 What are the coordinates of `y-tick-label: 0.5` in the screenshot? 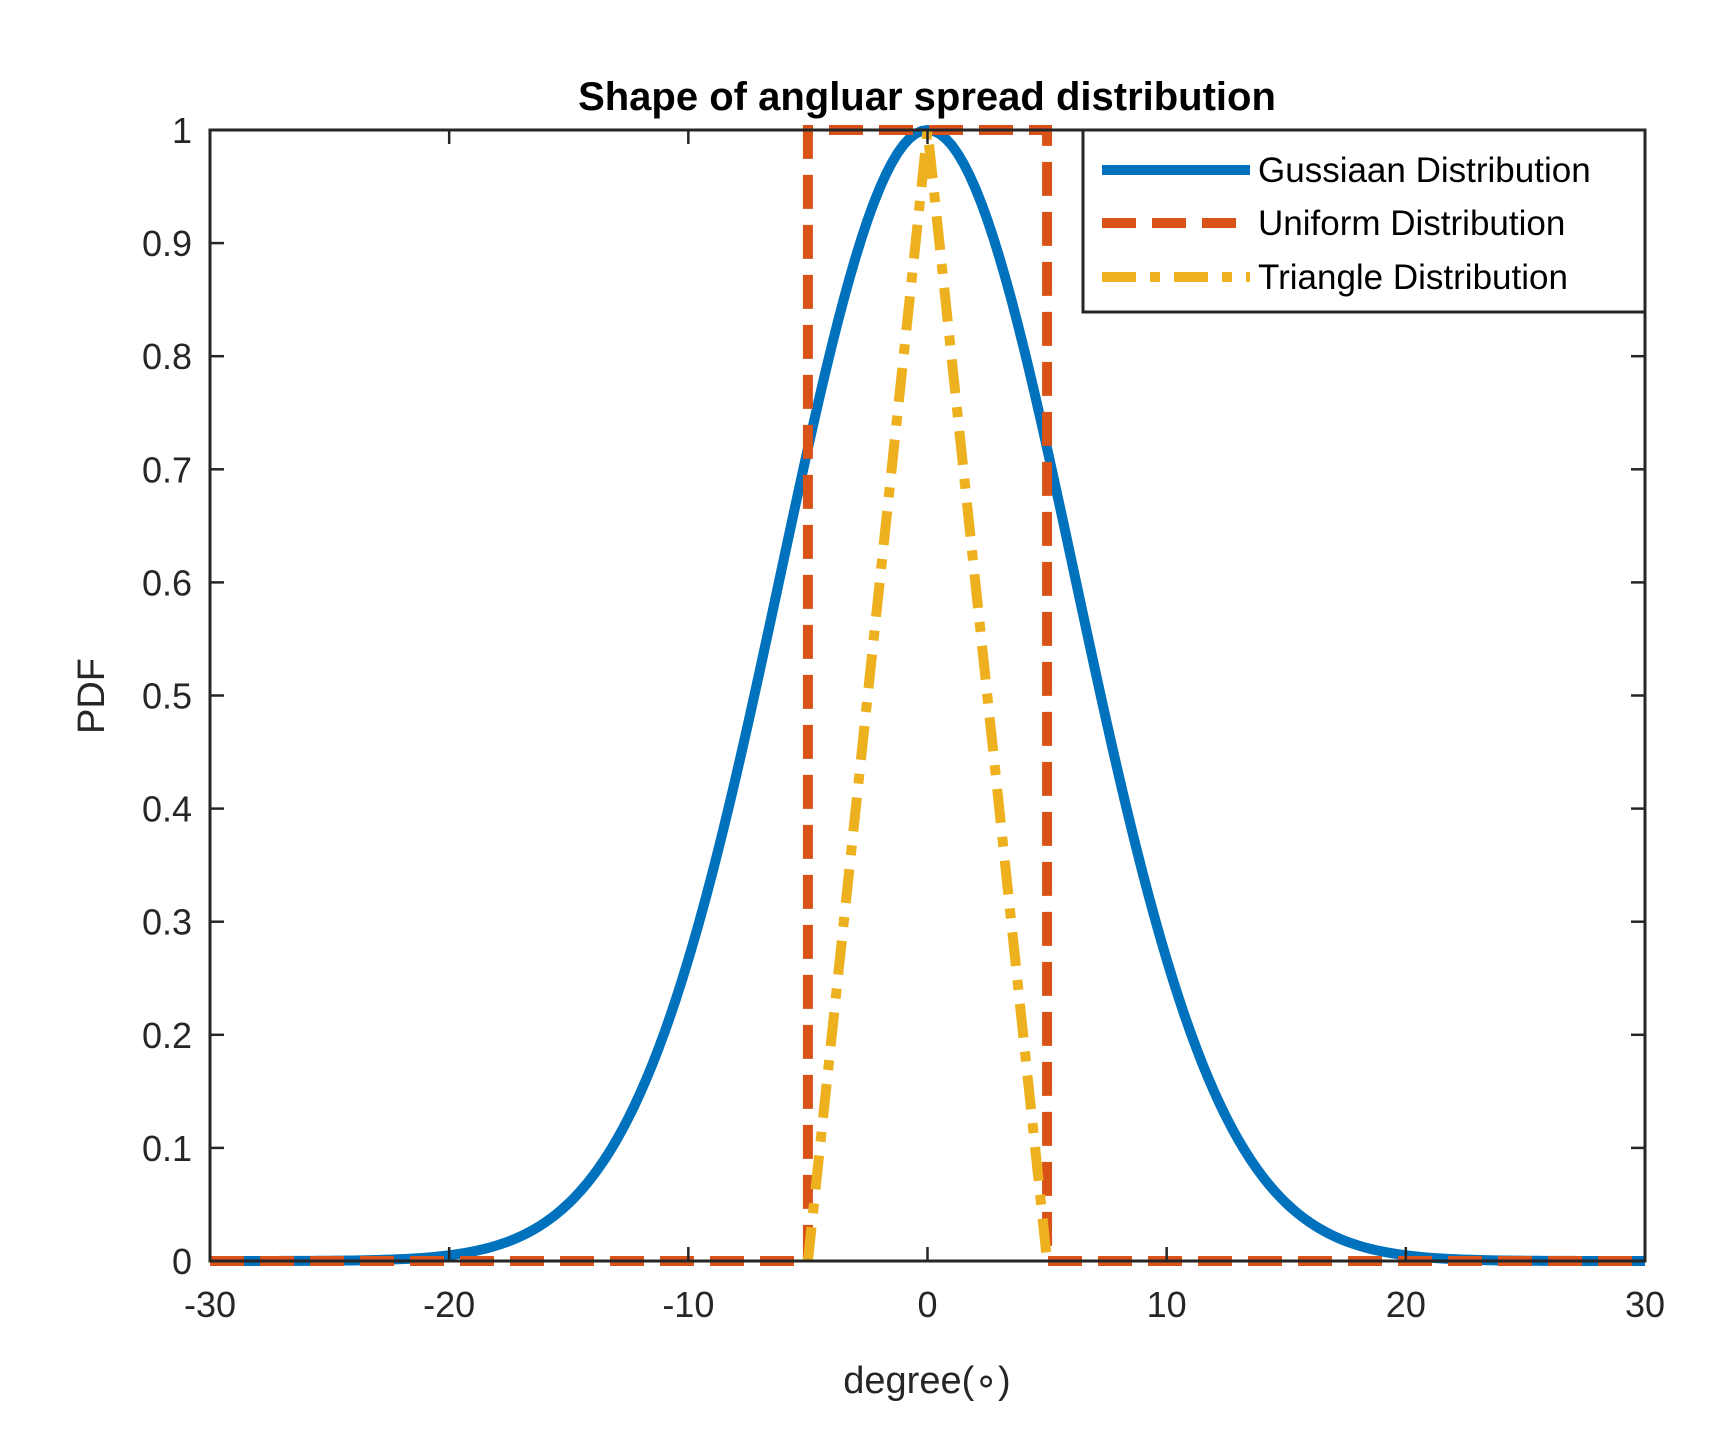 It's located at (167, 696).